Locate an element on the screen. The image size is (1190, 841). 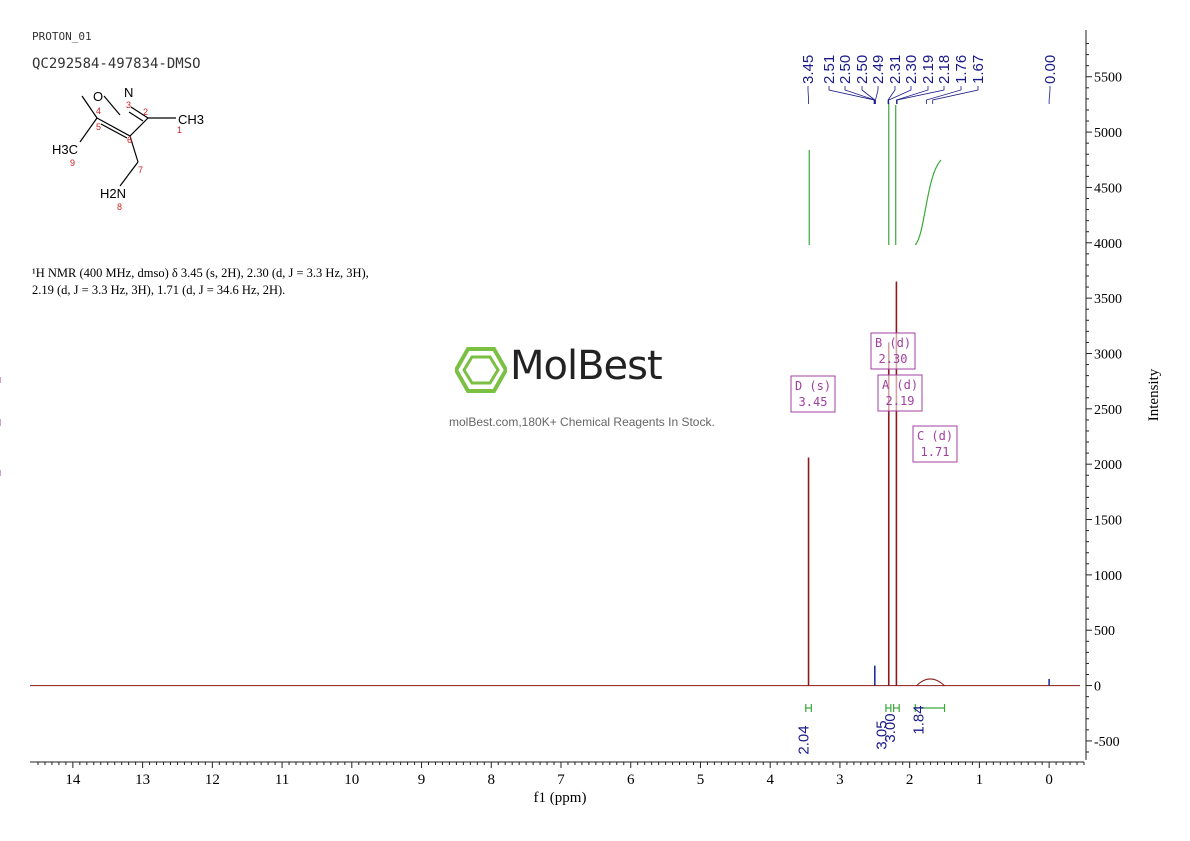
atom-h3c: H3C is located at coordinates (65, 149).